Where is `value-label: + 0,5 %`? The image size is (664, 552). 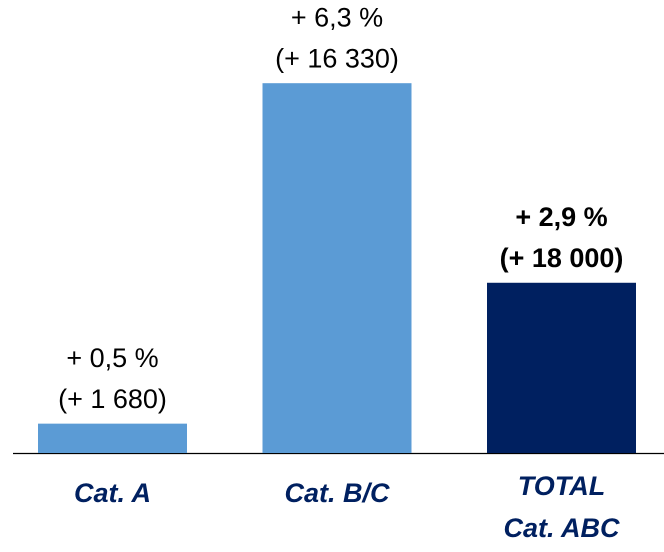
value-label: + 0,5 % is located at coordinates (112, 358).